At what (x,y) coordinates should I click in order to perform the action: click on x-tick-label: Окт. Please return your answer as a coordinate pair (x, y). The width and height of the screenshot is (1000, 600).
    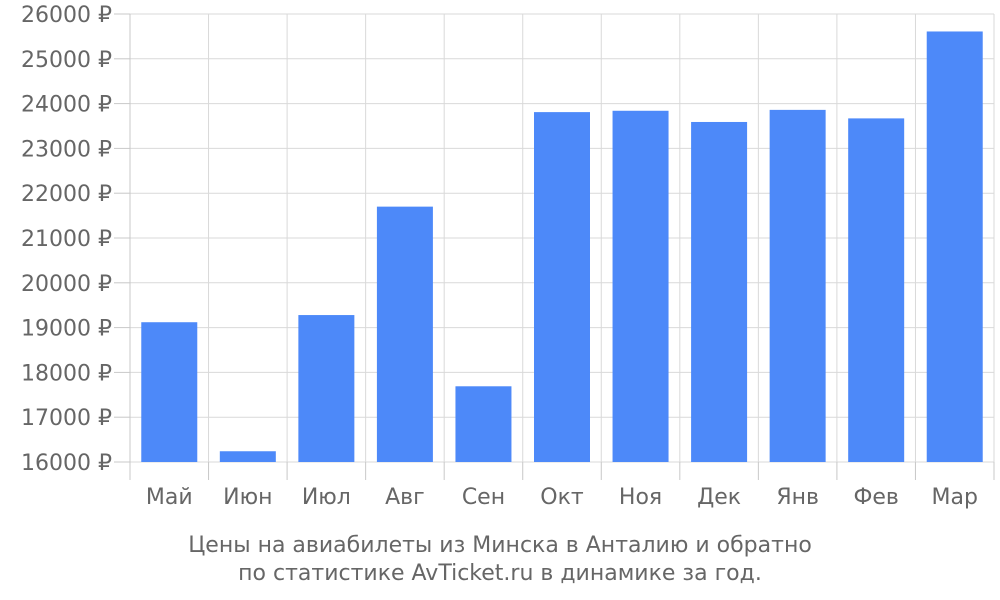
    Looking at the image, I should click on (562, 497).